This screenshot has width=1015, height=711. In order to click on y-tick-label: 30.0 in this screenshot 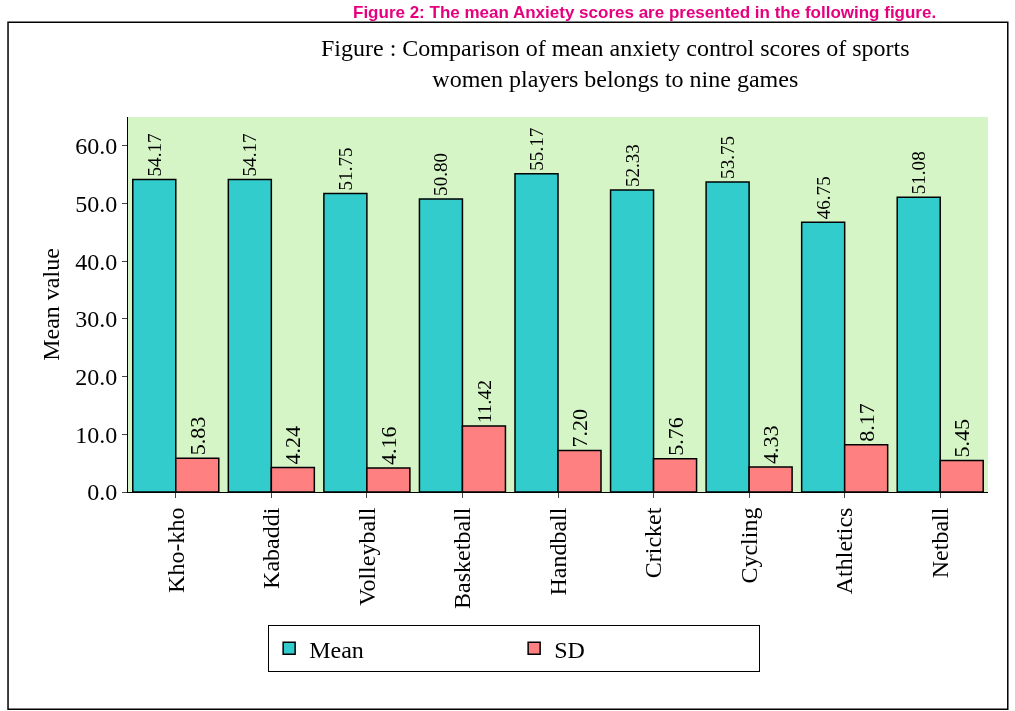, I will do `click(96, 319)`.